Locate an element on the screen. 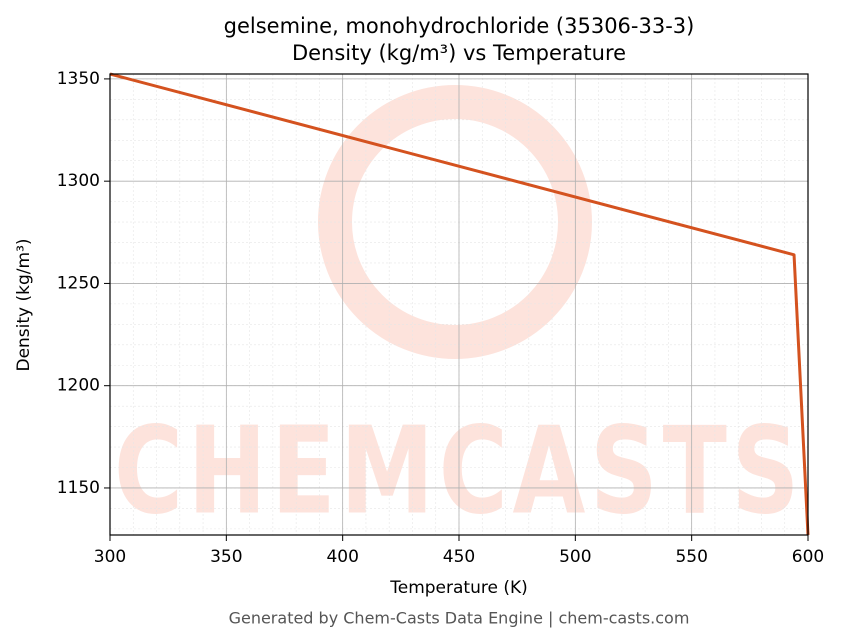 Image resolution: width=843 pixels, height=644 pixels. y-tick-label: 1200 is located at coordinates (78, 386).